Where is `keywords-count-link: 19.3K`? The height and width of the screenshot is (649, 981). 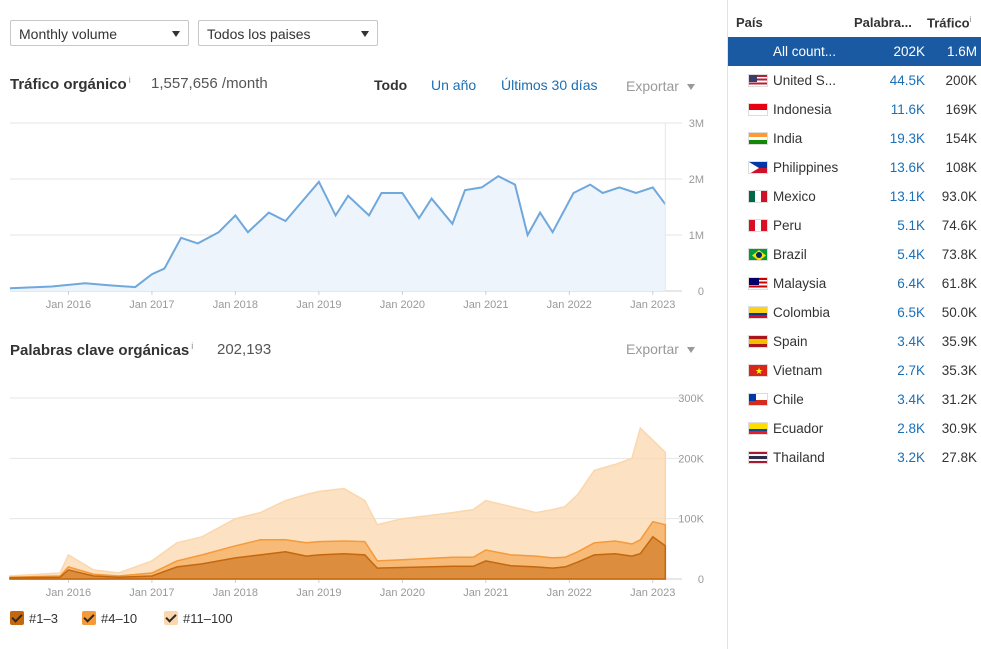
keywords-count-link: 19.3K is located at coordinates (907, 138).